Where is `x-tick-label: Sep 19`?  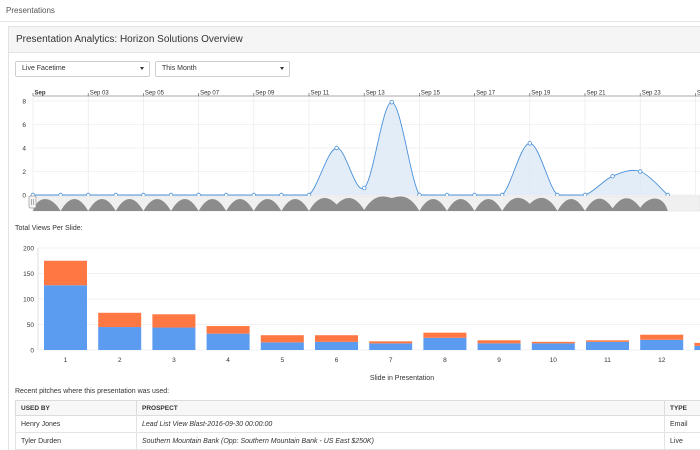 x-tick-label: Sep 19 is located at coordinates (541, 94).